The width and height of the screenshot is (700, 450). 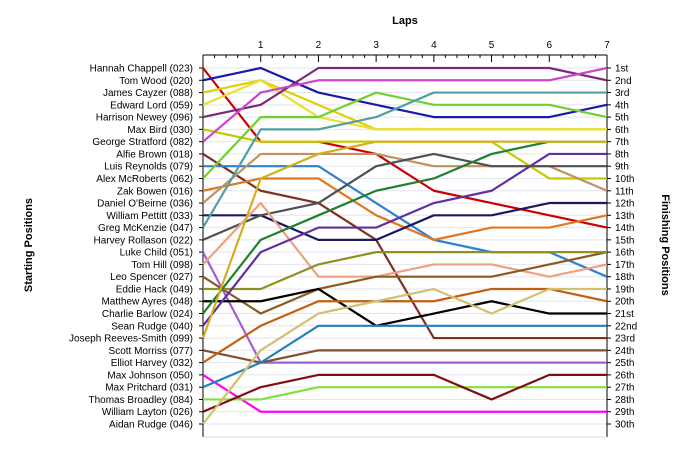 I want to click on starting-position-label: William Pettitt (033), so click(x=149, y=216).